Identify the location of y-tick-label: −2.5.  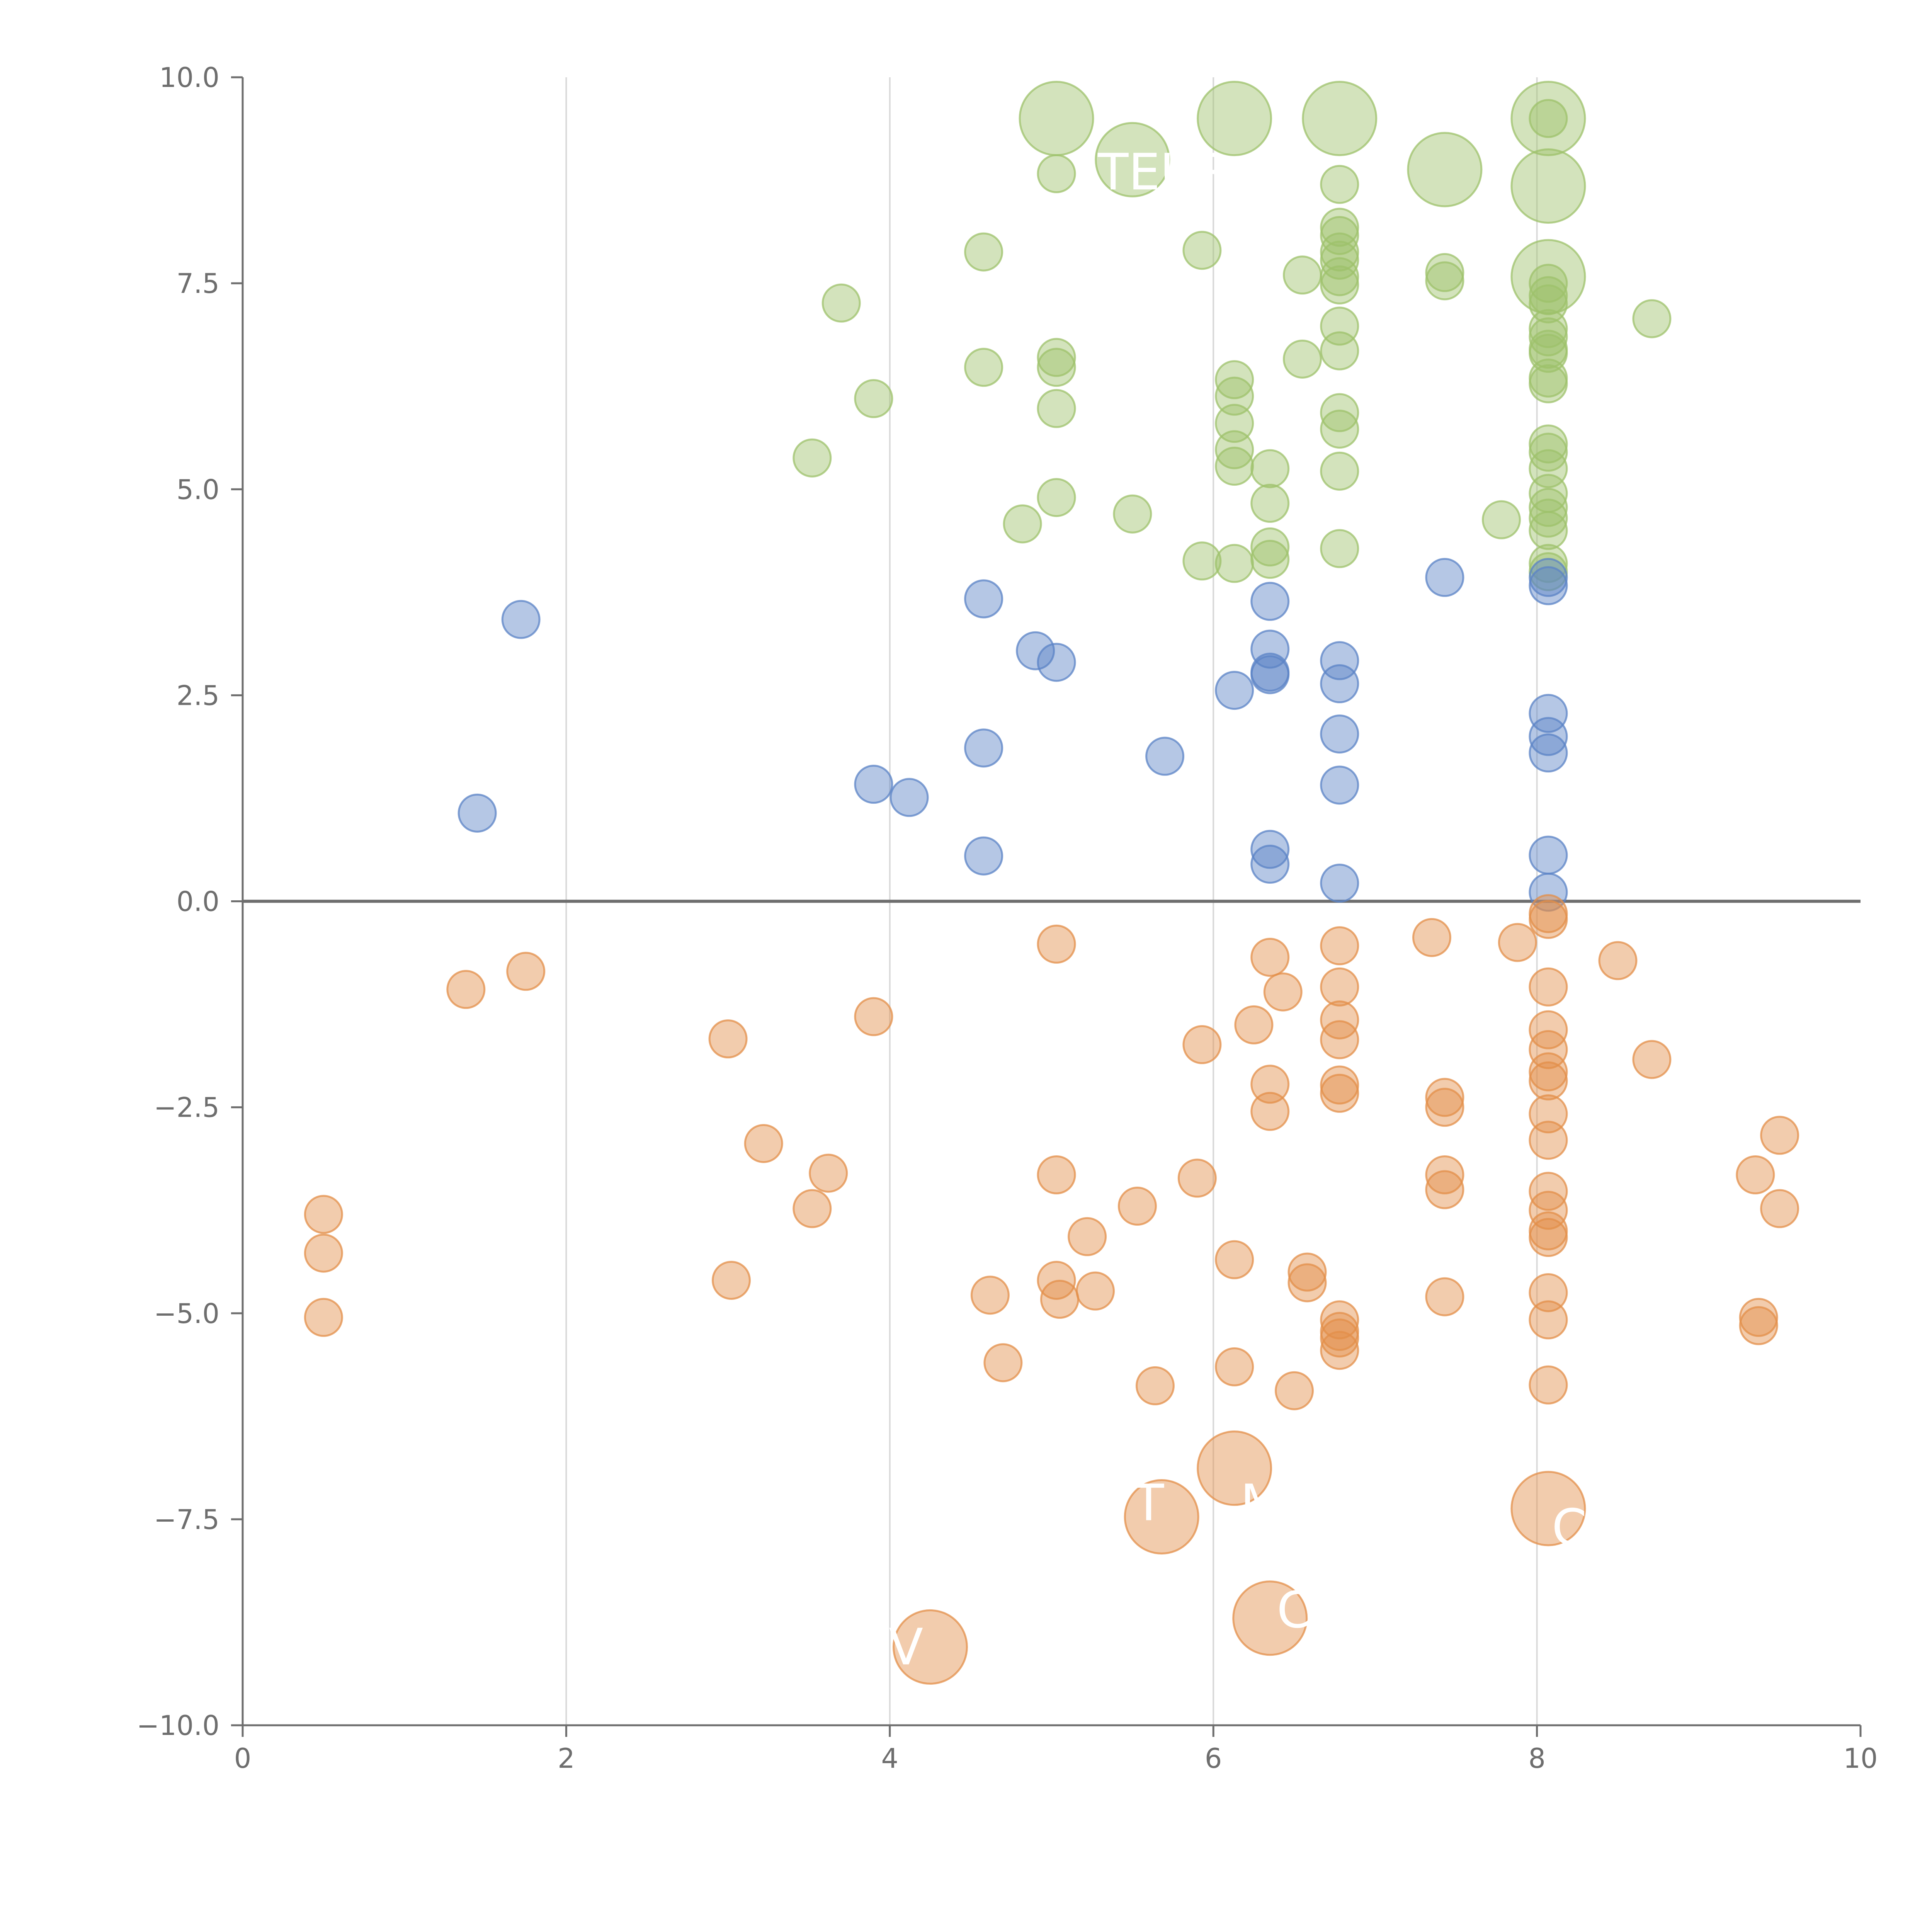
(186, 1108).